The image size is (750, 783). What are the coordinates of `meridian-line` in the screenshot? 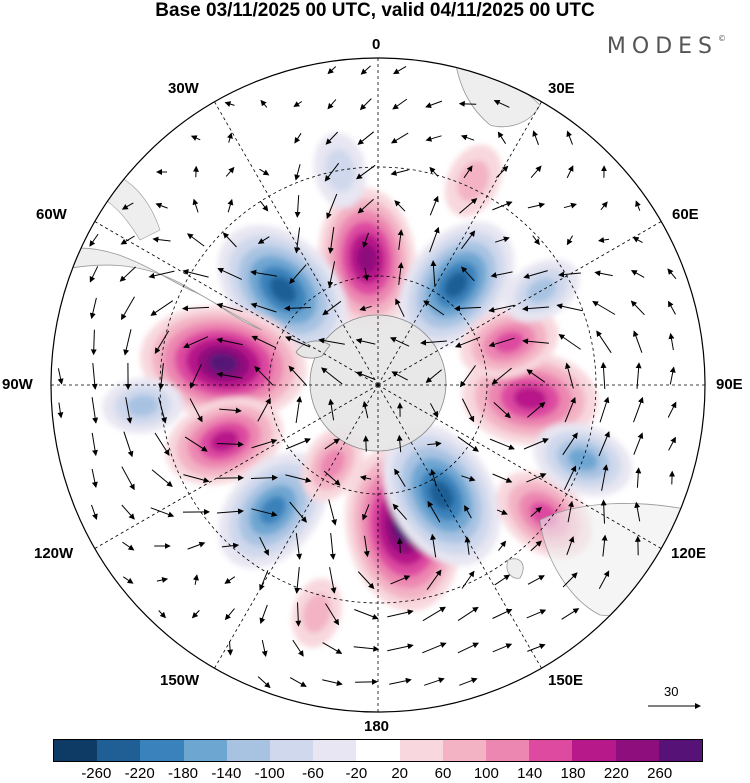 It's located at (519, 303).